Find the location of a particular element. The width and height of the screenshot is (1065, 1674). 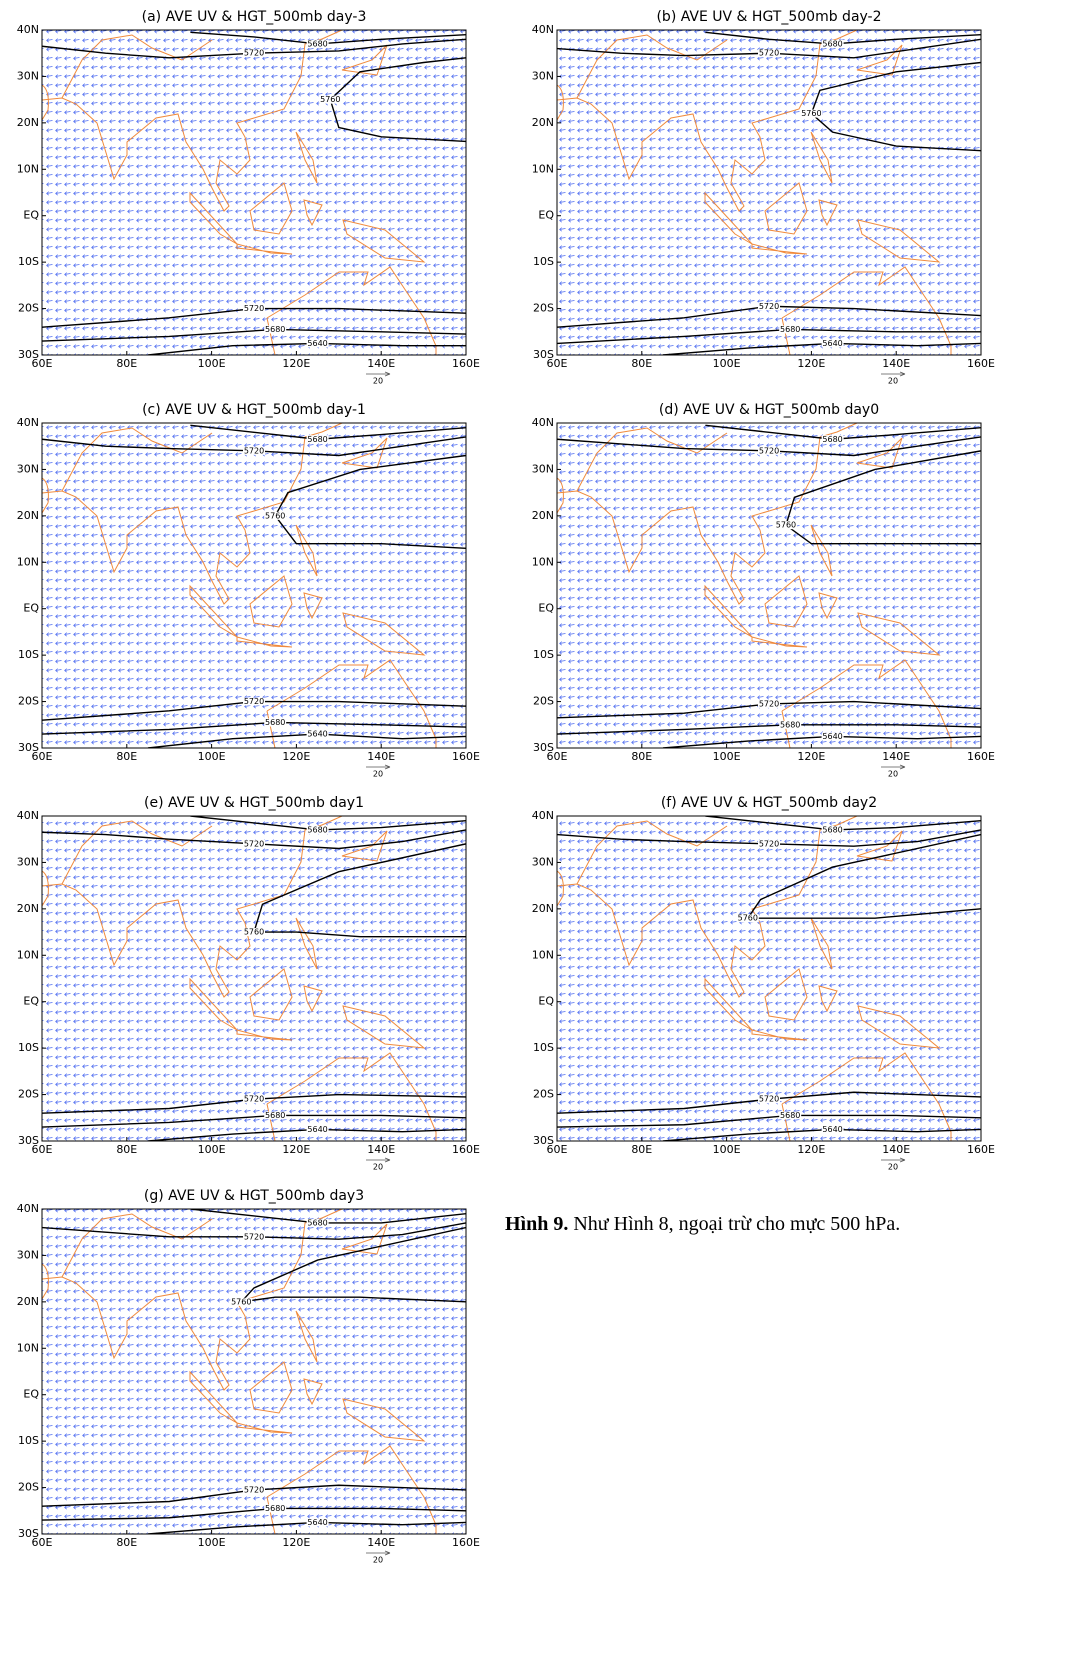

y-tick-label: 10S is located at coordinates (543, 1047).